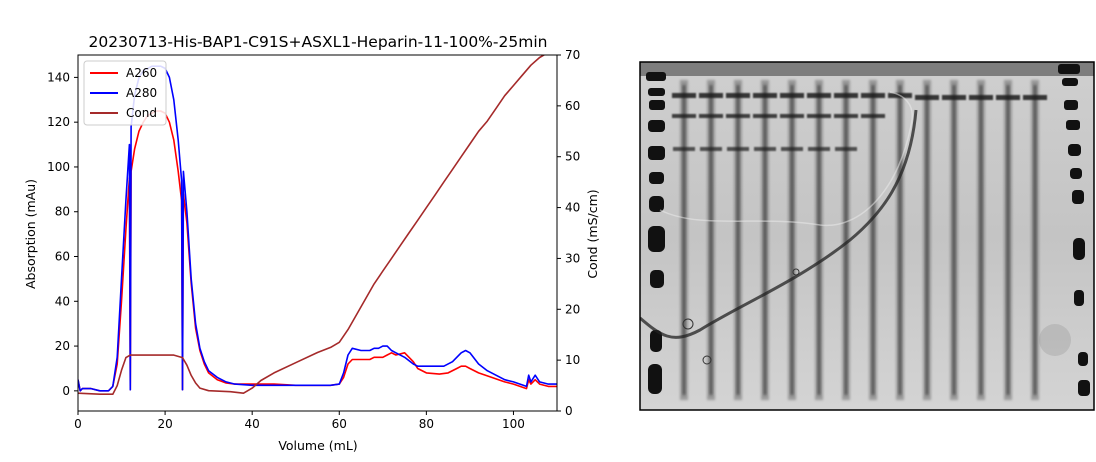 The image size is (1096, 462). Describe the element at coordinates (317, 445) in the screenshot. I see `x-axis-label: Volume (mL)` at that location.